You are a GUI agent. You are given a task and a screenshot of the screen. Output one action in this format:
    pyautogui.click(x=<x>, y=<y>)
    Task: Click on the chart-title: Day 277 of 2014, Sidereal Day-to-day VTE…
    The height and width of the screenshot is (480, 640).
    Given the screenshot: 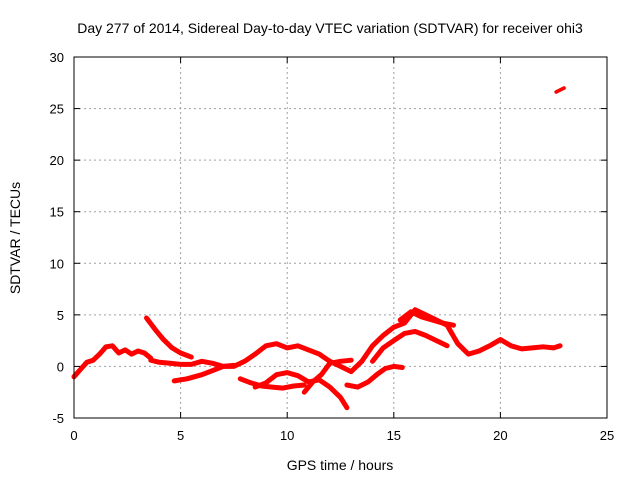 What is the action you would take?
    pyautogui.click(x=330, y=28)
    